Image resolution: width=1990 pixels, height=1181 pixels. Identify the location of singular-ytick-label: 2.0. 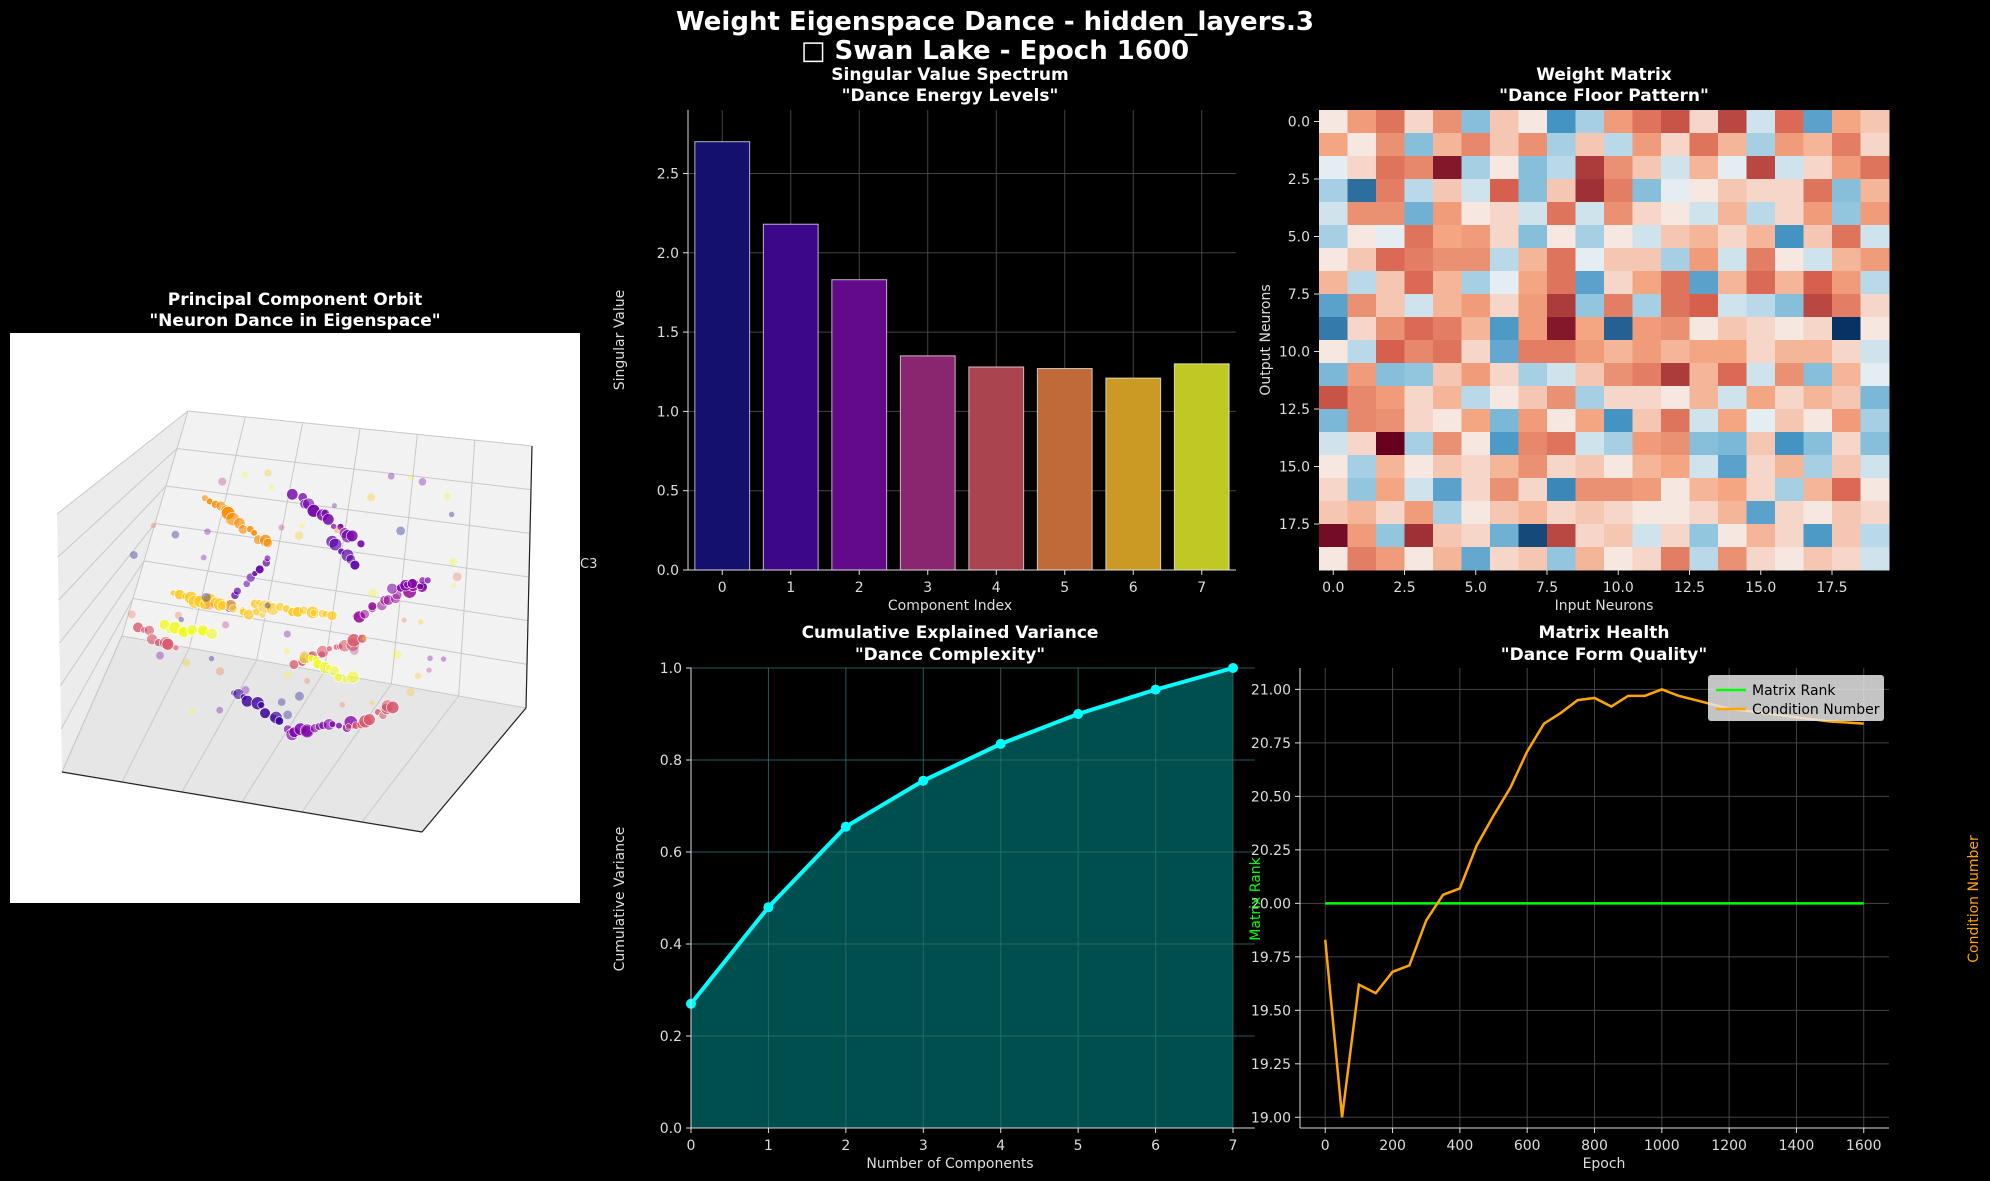
(668, 254).